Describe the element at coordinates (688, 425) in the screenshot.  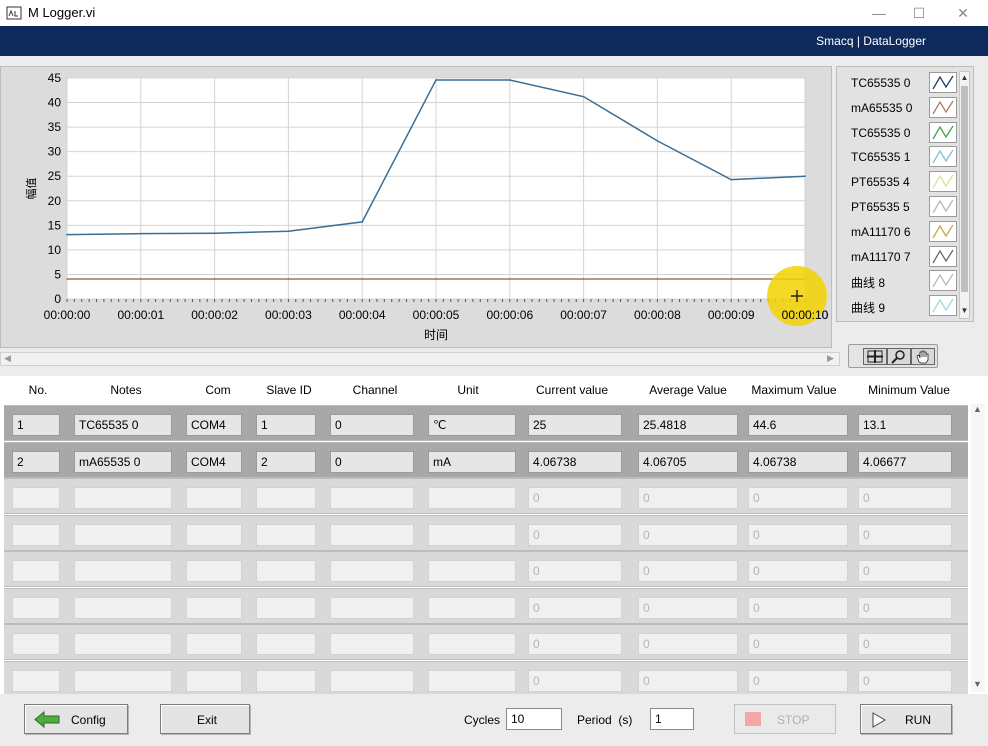
I see `table-cell: 25.4818` at that location.